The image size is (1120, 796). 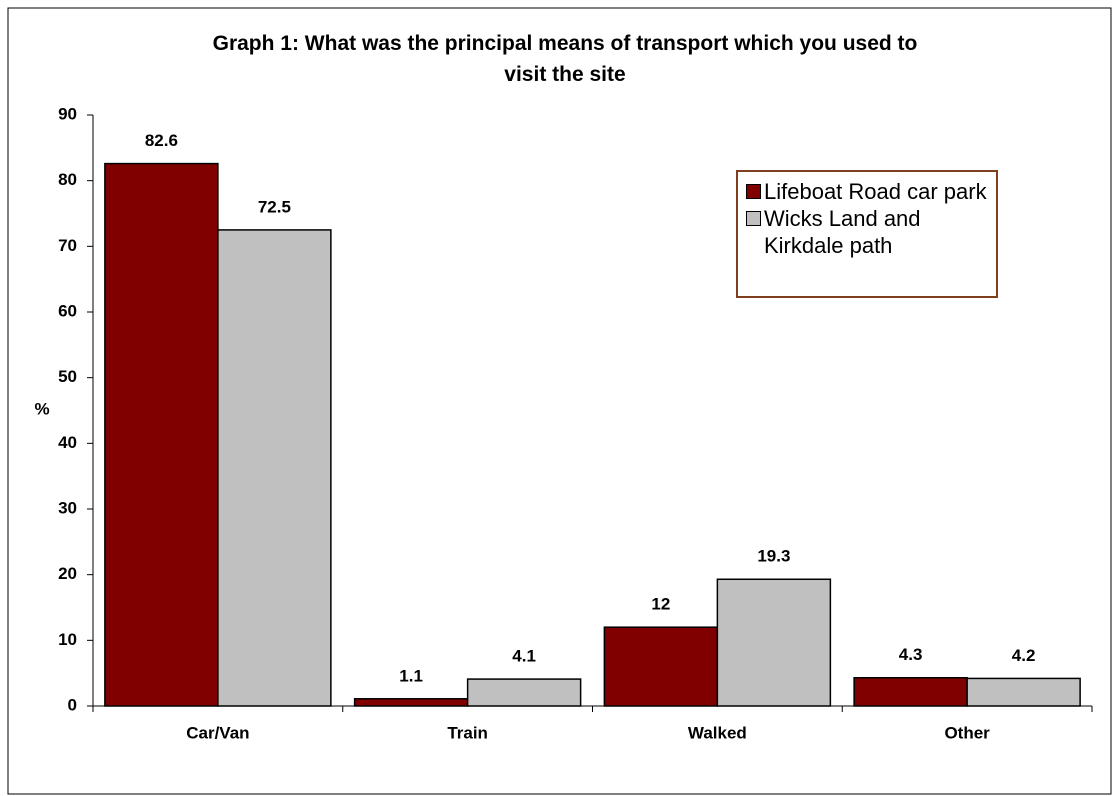 I want to click on x-tick-label: Walked, so click(x=717, y=732).